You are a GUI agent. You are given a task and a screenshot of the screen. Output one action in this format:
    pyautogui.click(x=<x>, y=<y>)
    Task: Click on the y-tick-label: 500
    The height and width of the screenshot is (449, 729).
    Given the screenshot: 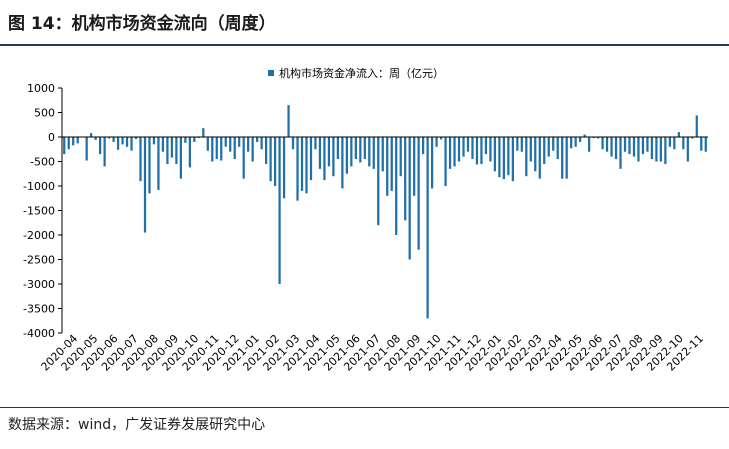 What is the action you would take?
    pyautogui.click(x=44, y=113)
    